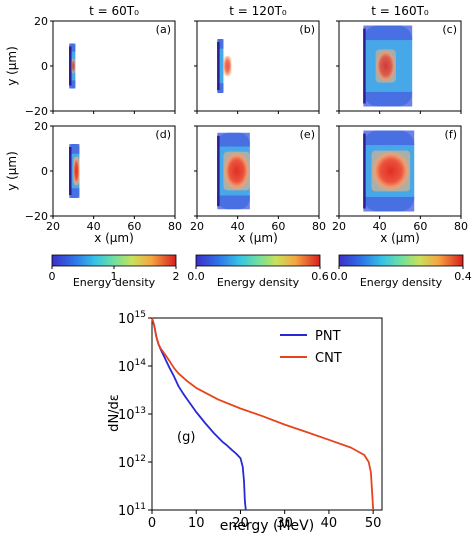 This screenshot has height=533, width=474. I want to click on panel-label: (f), so click(451, 134).